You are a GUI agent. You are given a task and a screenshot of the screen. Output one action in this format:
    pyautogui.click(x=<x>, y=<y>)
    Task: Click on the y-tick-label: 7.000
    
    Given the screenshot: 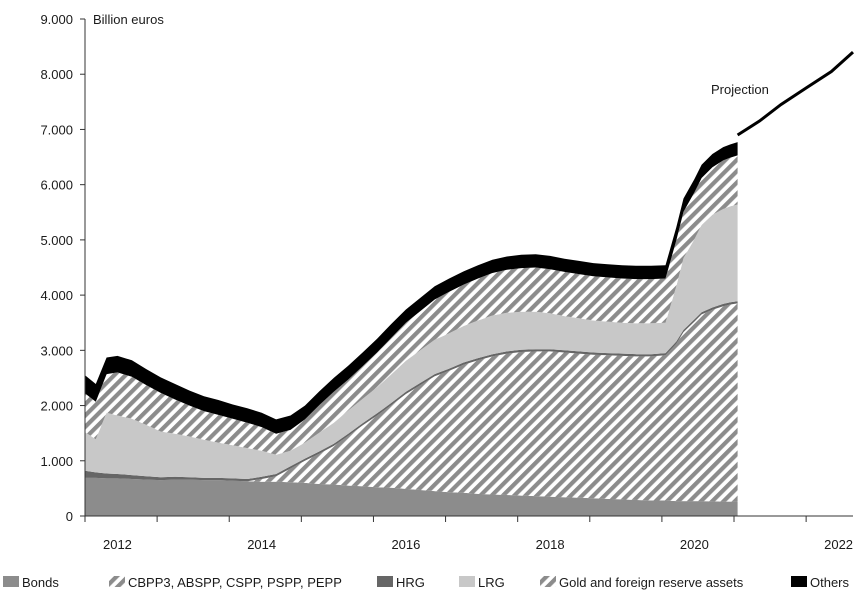 What is the action you would take?
    pyautogui.click(x=56, y=129)
    